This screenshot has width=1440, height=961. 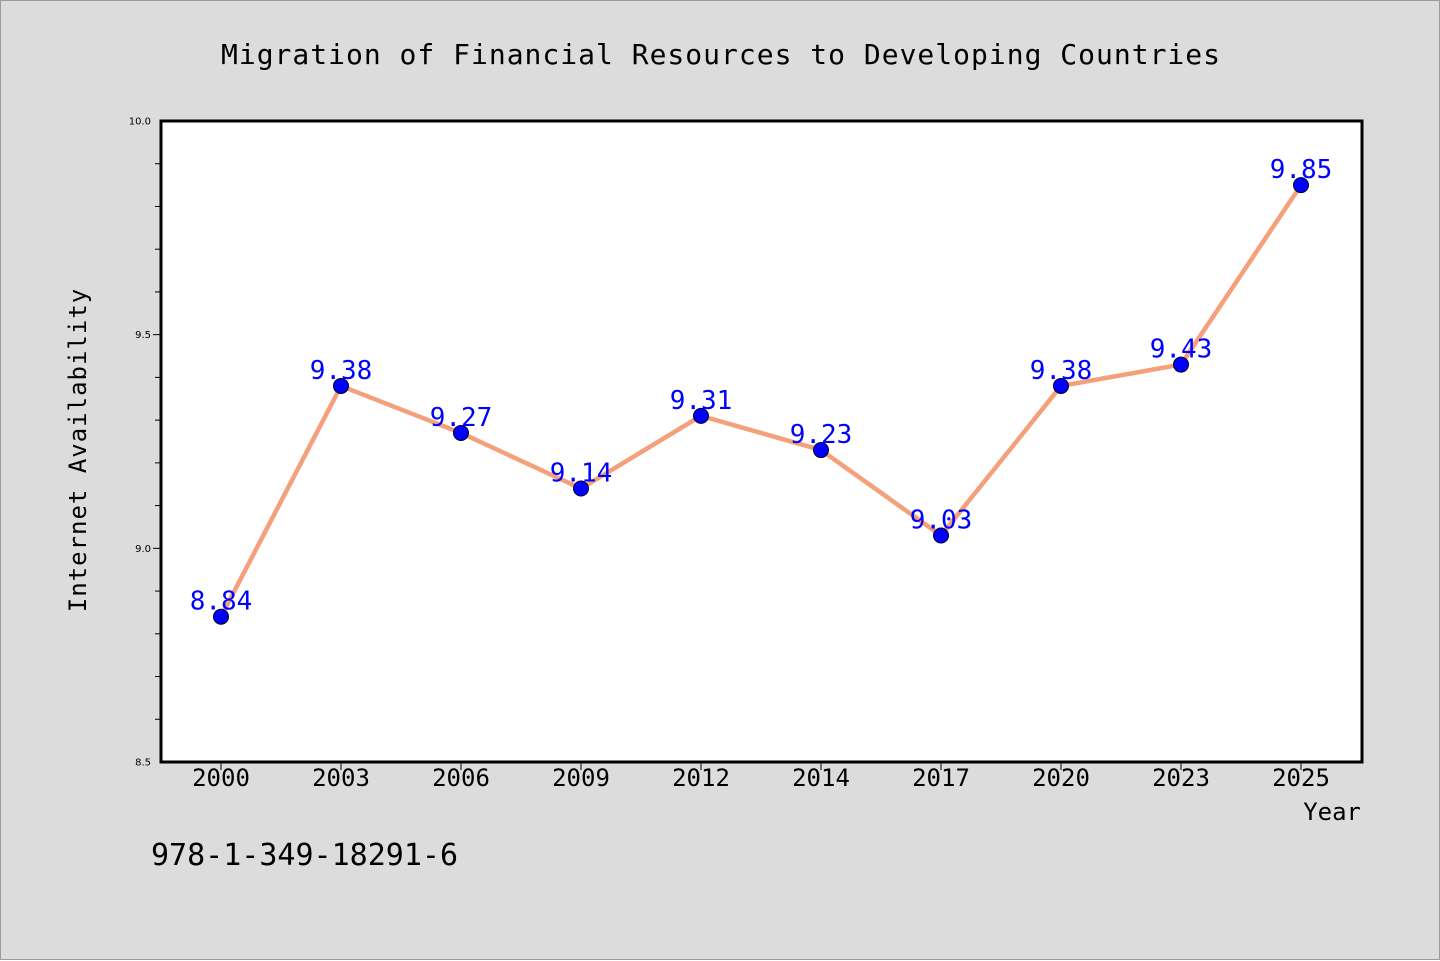 I want to click on data-label: 9.31, so click(x=701, y=401).